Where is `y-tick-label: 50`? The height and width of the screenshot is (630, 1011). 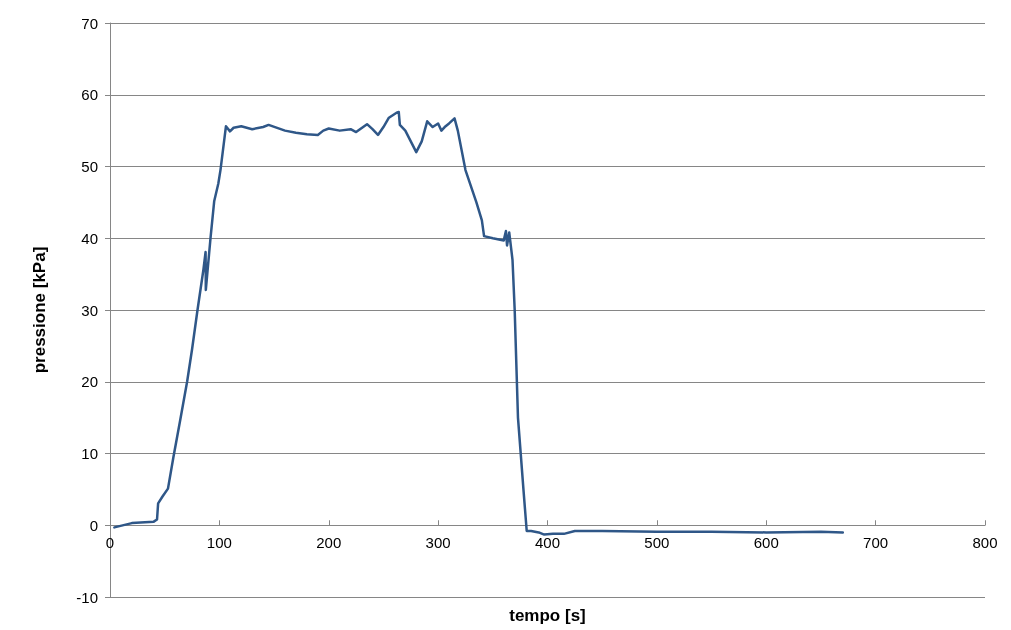
y-tick-label: 50 is located at coordinates (89, 166).